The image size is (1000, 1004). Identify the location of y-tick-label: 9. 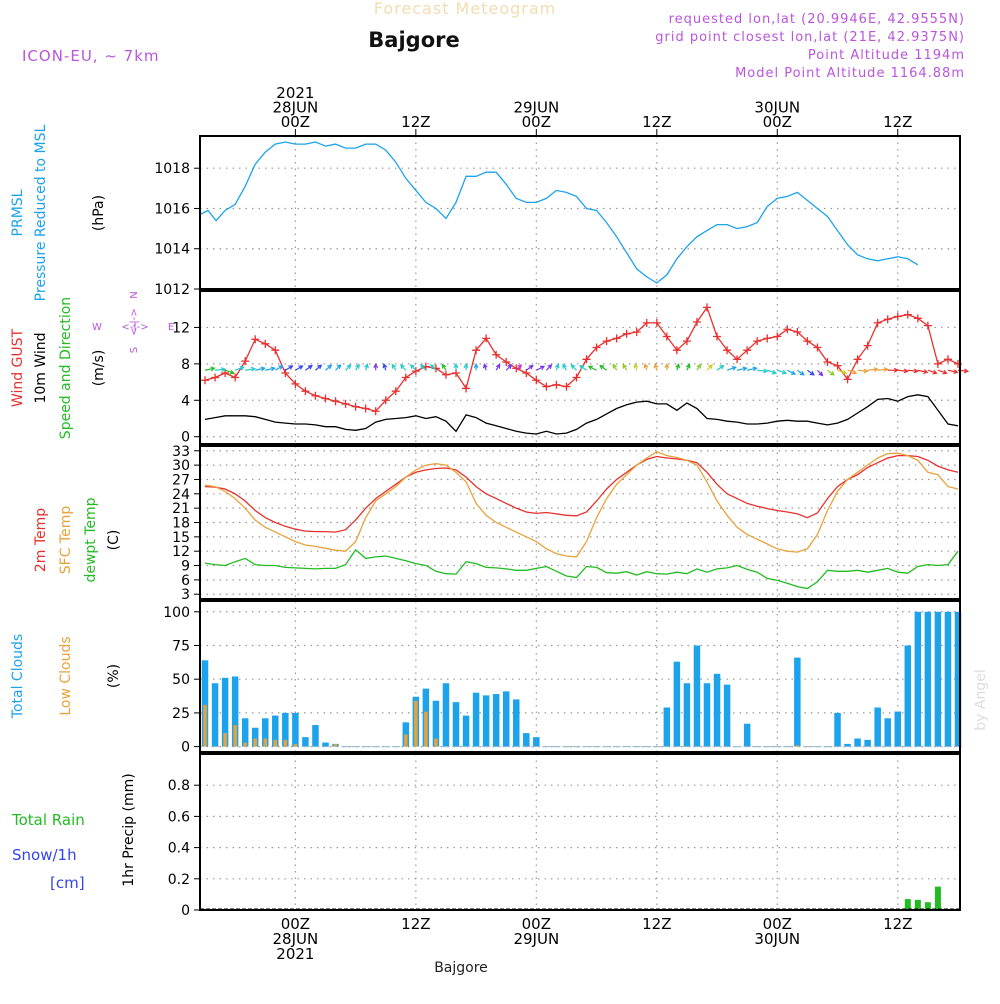
(185, 567).